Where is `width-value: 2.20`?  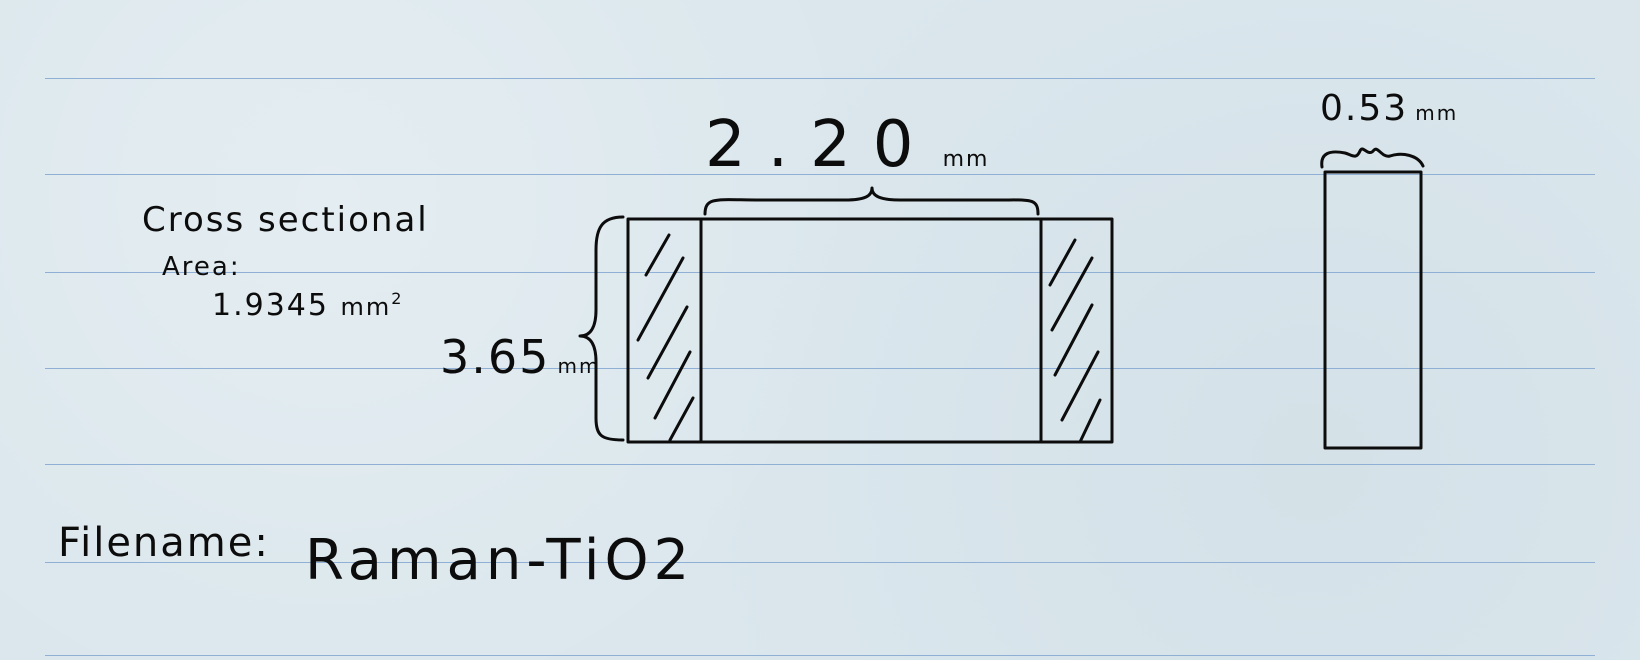 width-value: 2.20 is located at coordinates (820, 145).